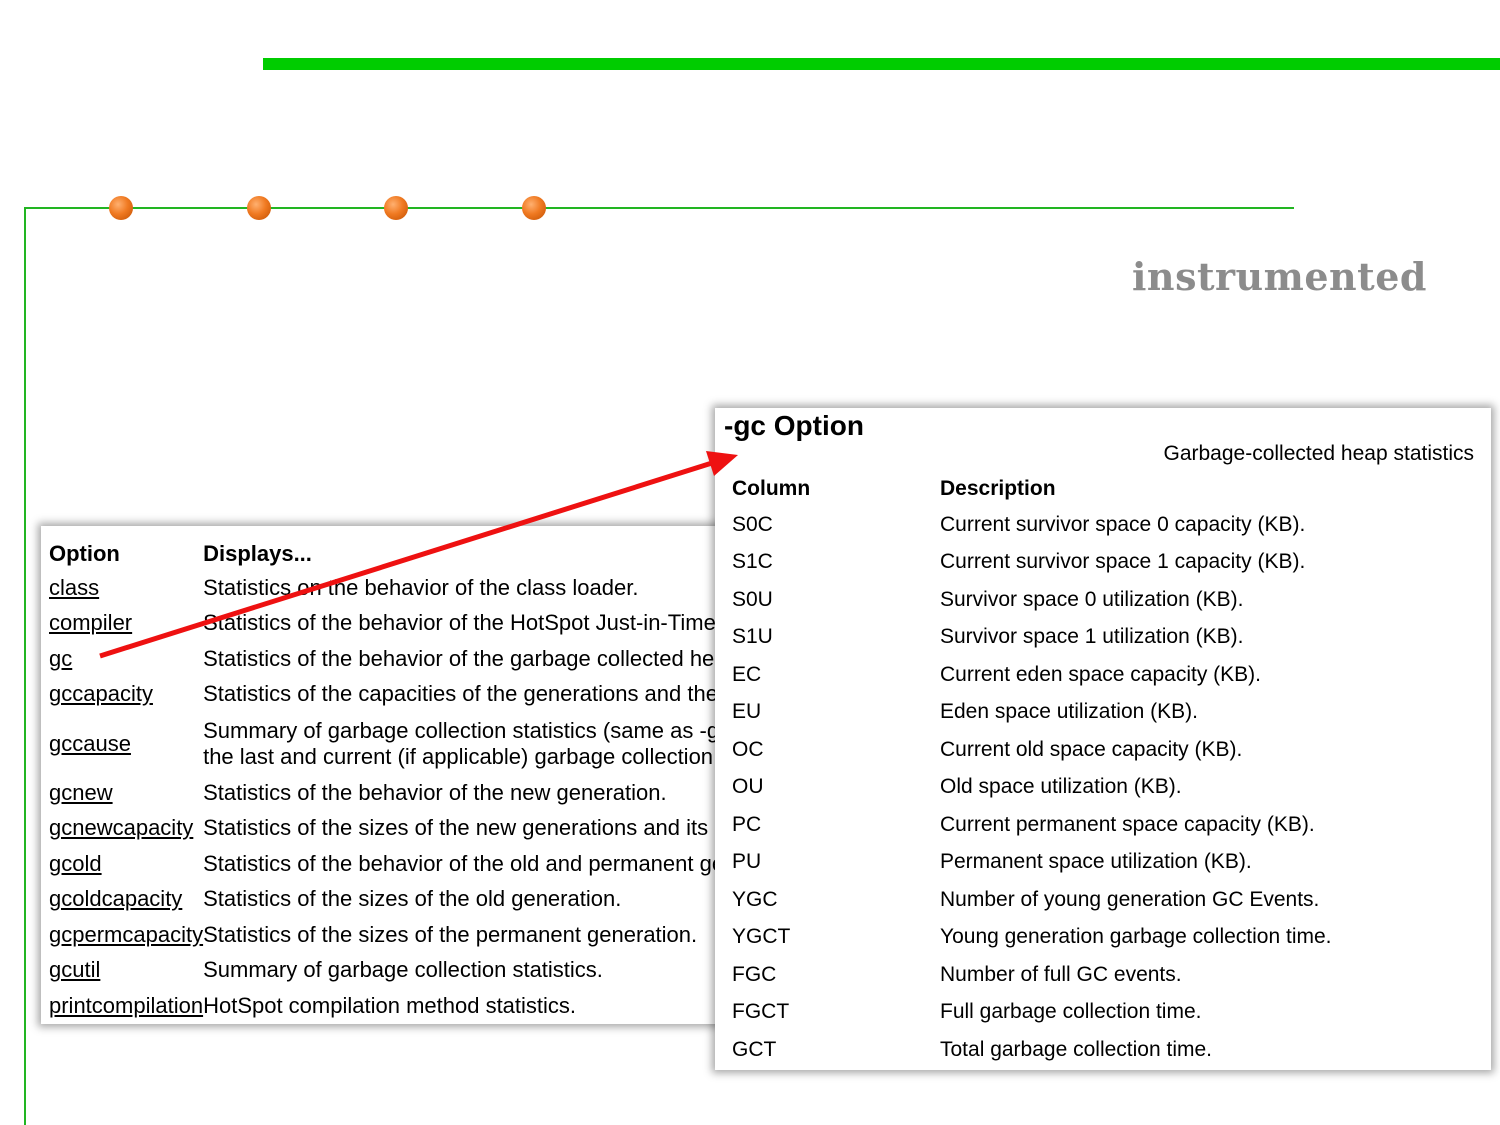 Image resolution: width=1500 pixels, height=1125 pixels. I want to click on gc-column-description: Current eden space capacity (KB)., so click(1100, 674).